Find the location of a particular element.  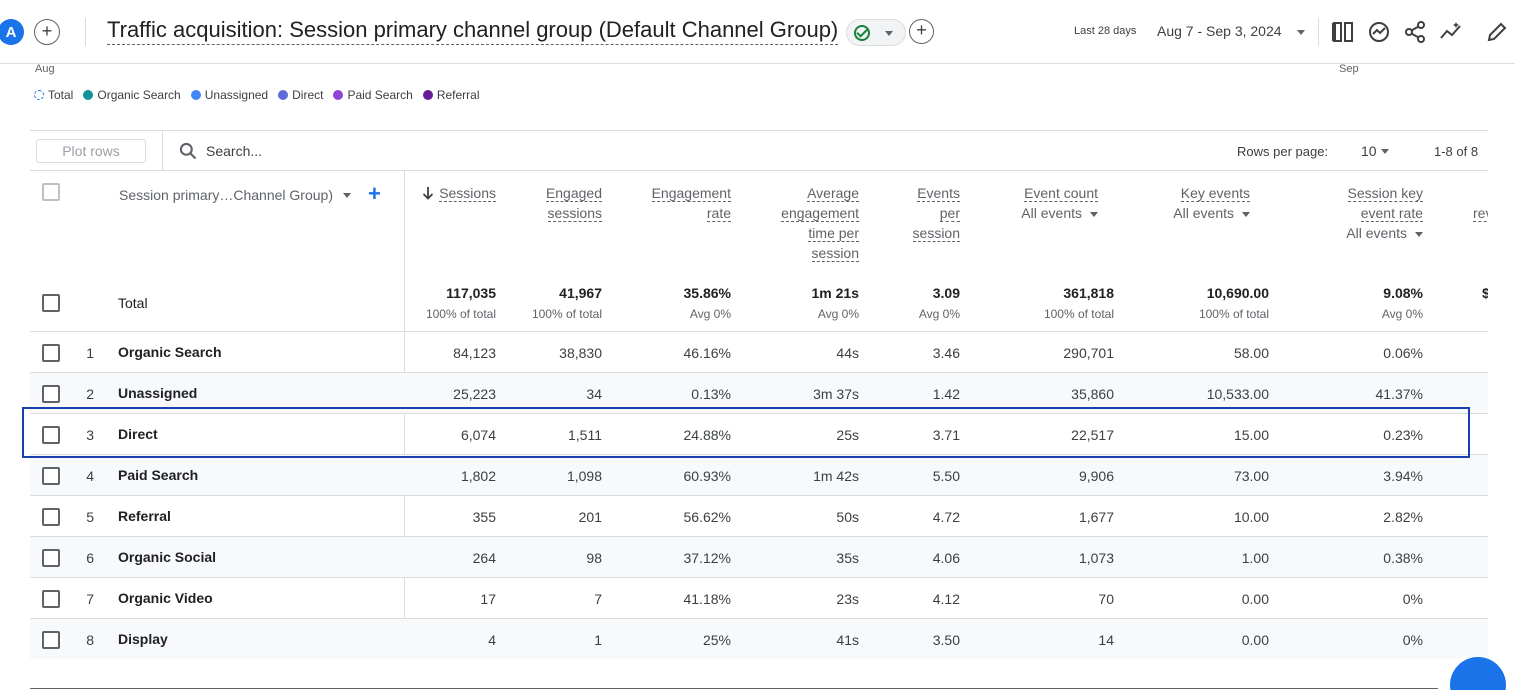

column-header-sessions: Sessions is located at coordinates (467, 193).